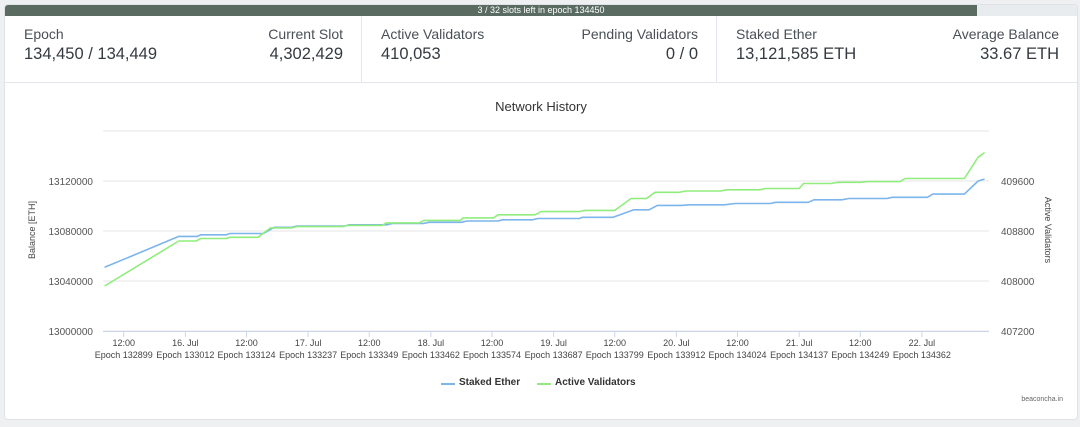 The height and width of the screenshot is (427, 1080). Describe the element at coordinates (44, 34) in the screenshot. I see `stat-epoch-label: Epoch` at that location.